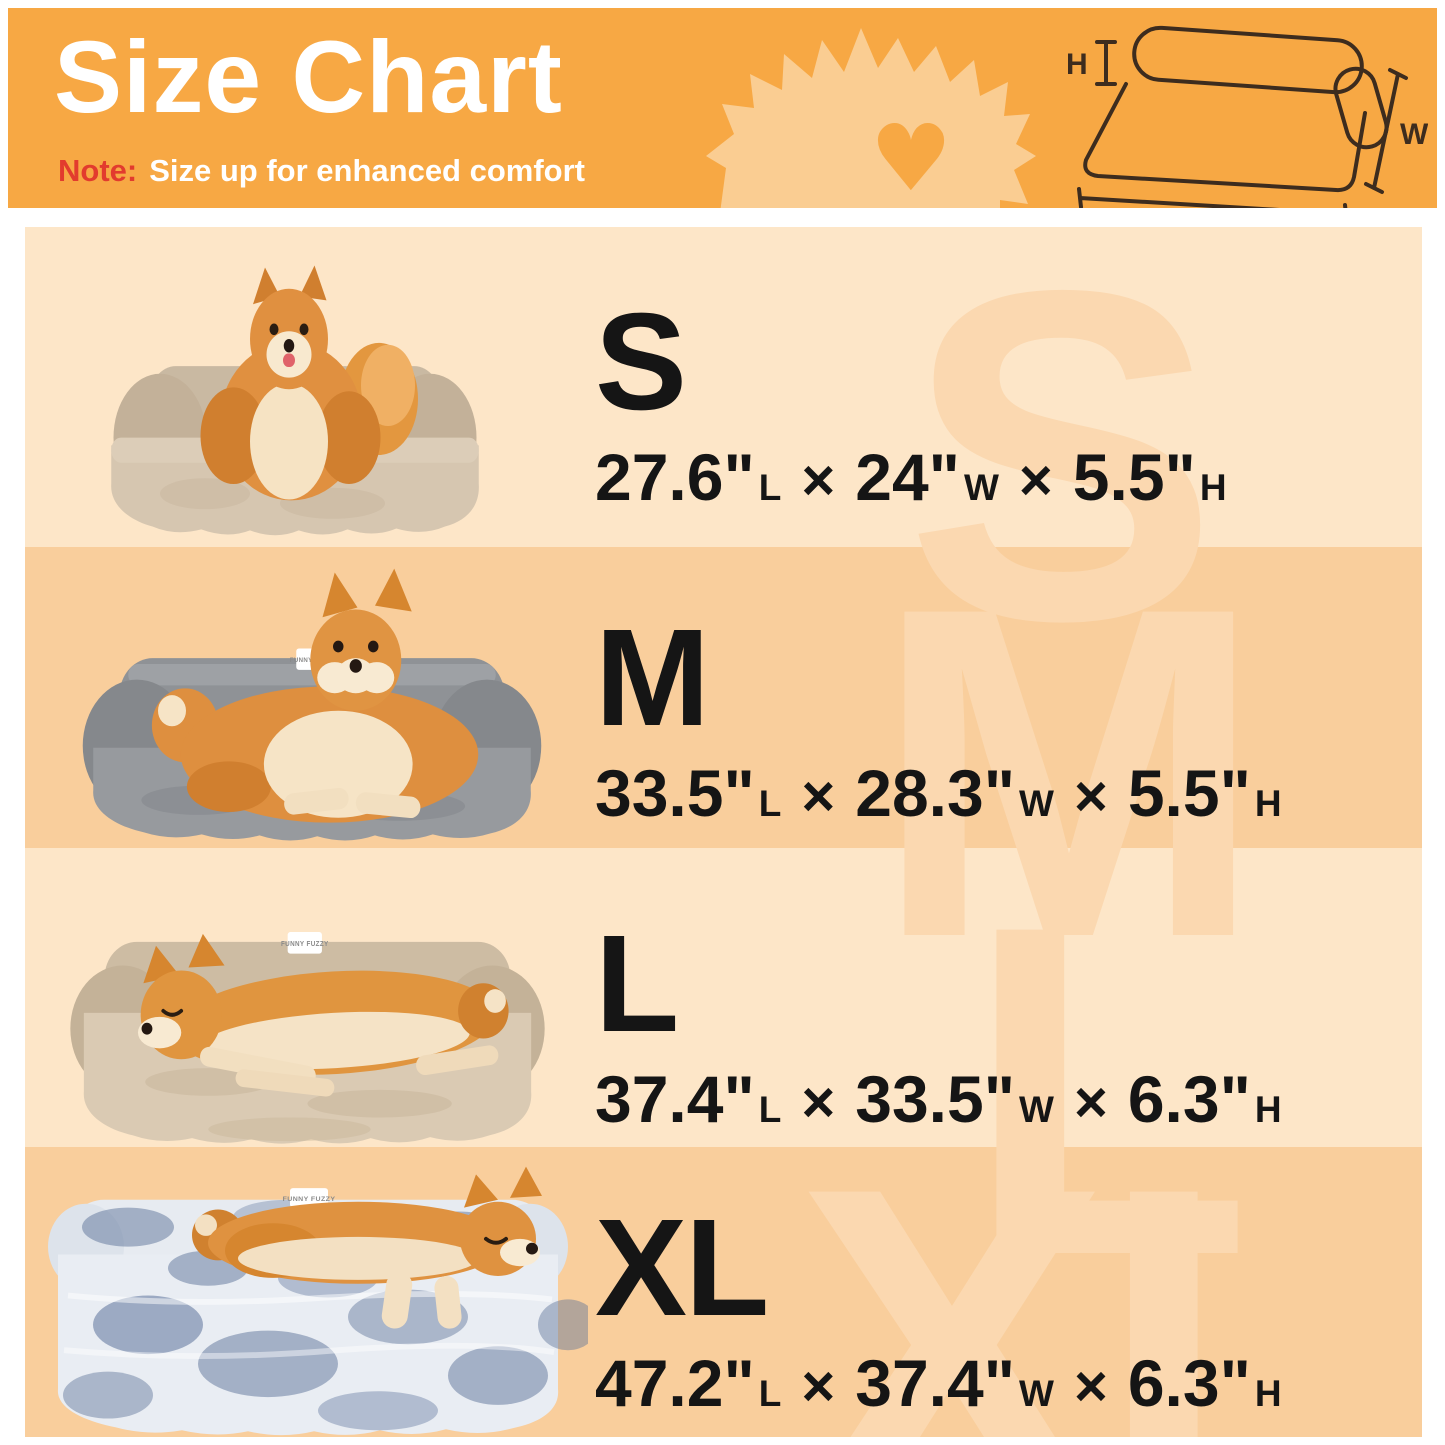  I want to click on bed-photo-small-pomeranian-beige, so click(295, 397).